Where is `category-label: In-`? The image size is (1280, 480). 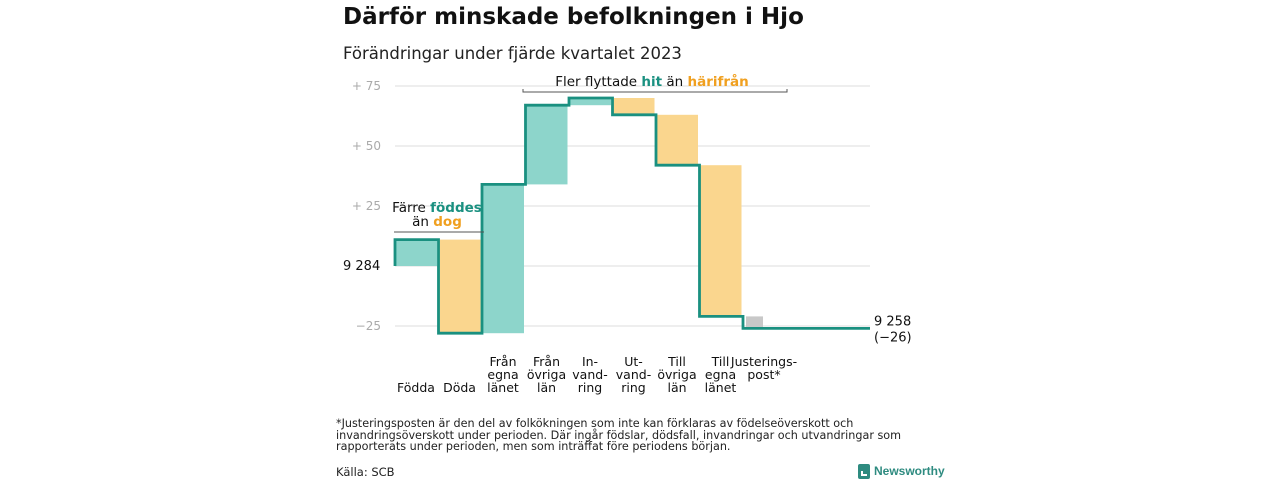
category-label: In- is located at coordinates (590, 361).